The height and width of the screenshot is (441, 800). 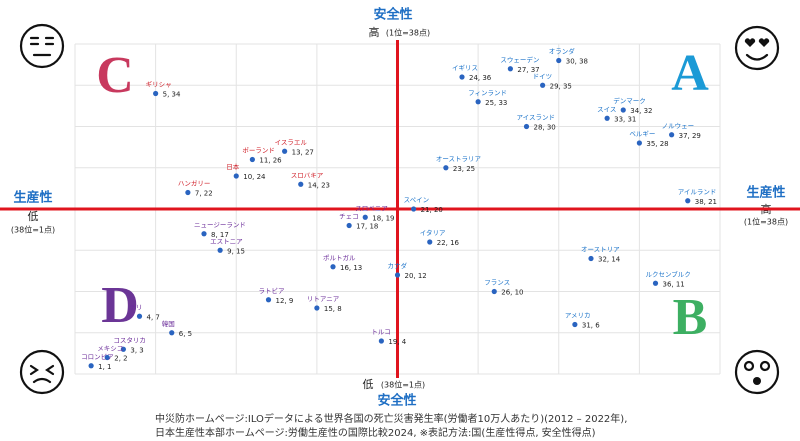 I want to click on point-name: スイス, so click(x=606, y=109).